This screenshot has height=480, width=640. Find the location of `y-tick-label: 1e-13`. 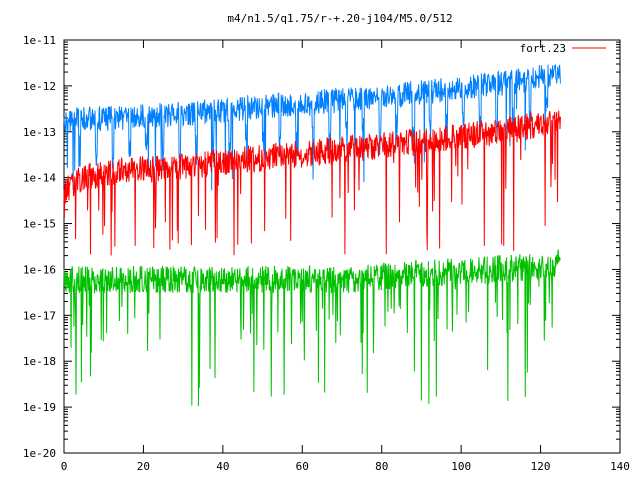

y-tick-label: 1e-13 is located at coordinates (39, 132).